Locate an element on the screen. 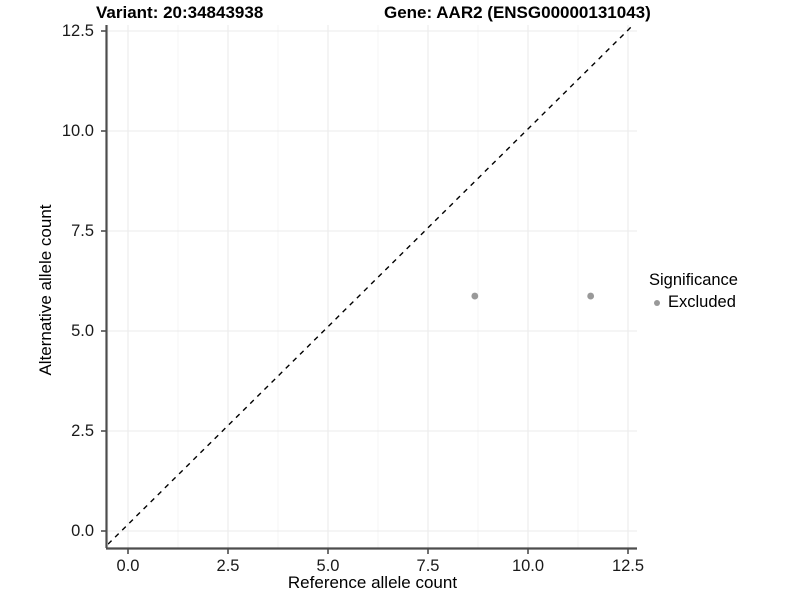 The height and width of the screenshot is (600, 800). y-tick-label-4: 10.0 is located at coordinates (77, 131).